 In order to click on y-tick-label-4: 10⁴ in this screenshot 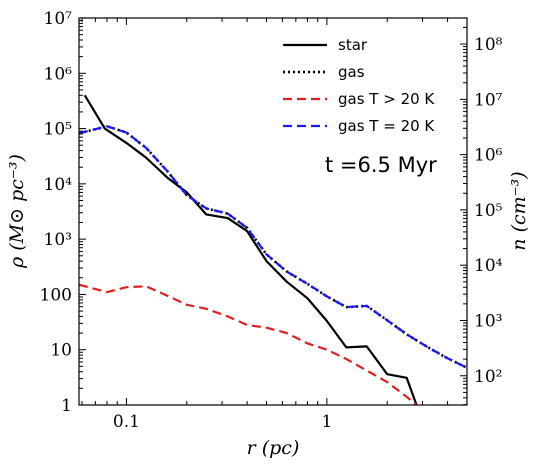, I will do `click(58, 185)`.